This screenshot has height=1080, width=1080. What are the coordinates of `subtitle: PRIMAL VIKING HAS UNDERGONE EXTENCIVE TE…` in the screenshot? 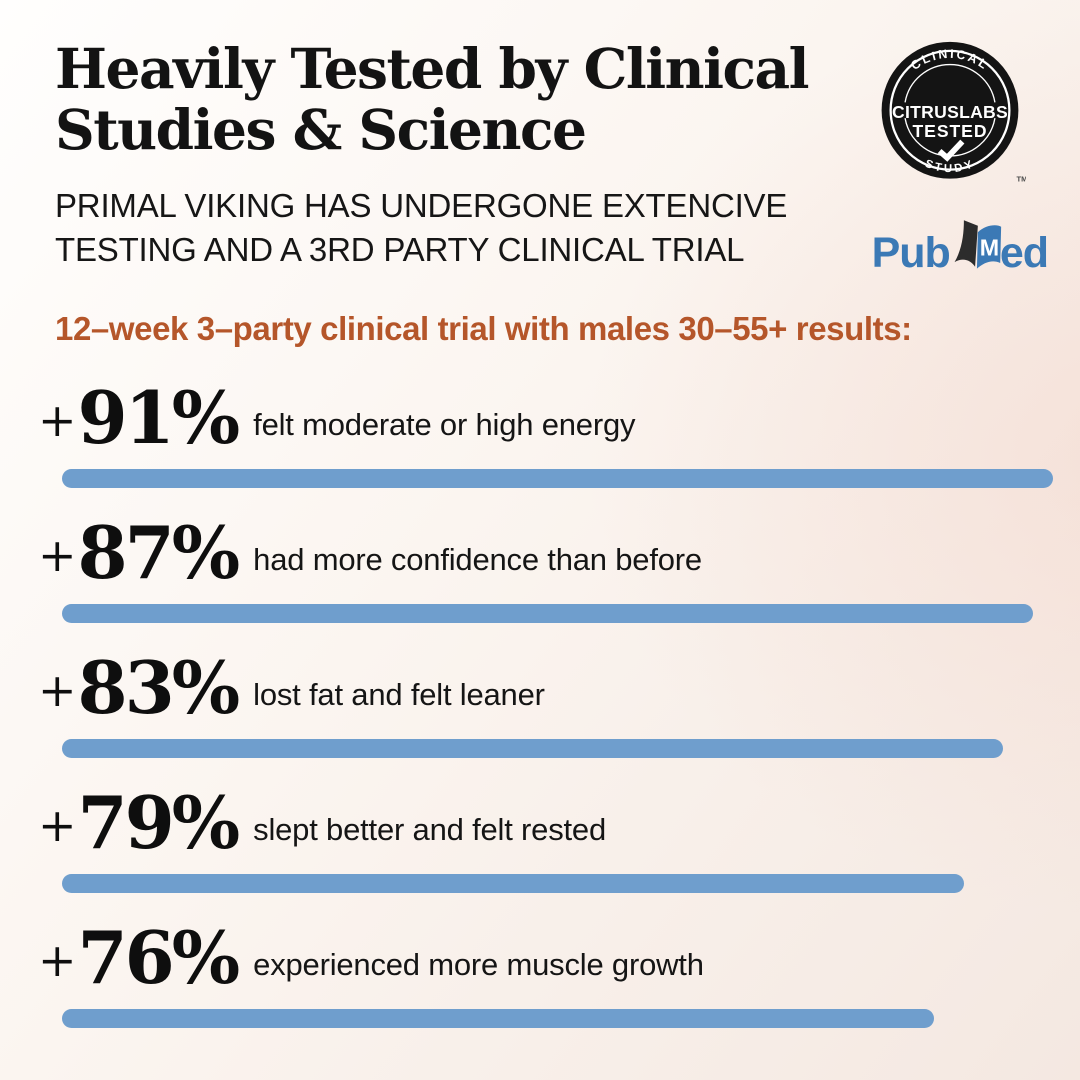 It's located at (465, 228).